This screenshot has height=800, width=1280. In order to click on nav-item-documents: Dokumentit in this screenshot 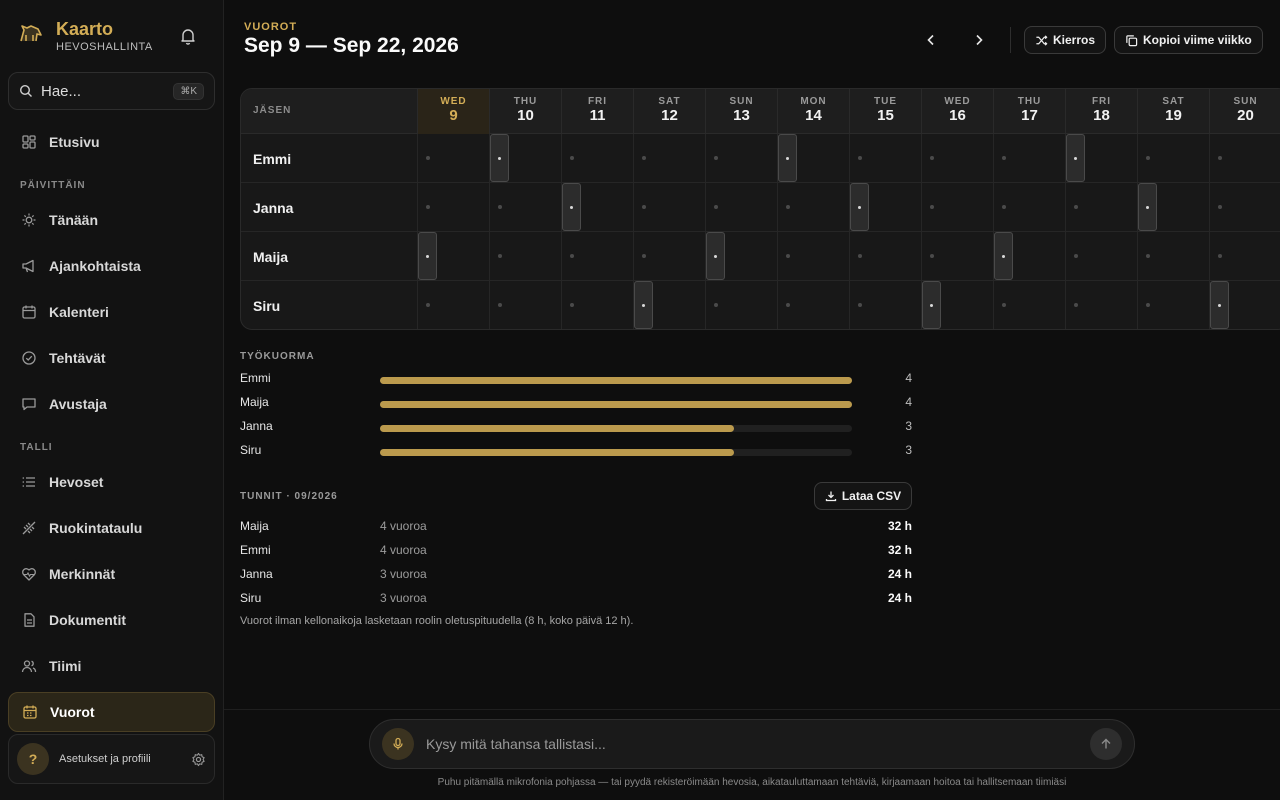, I will do `click(111, 620)`.